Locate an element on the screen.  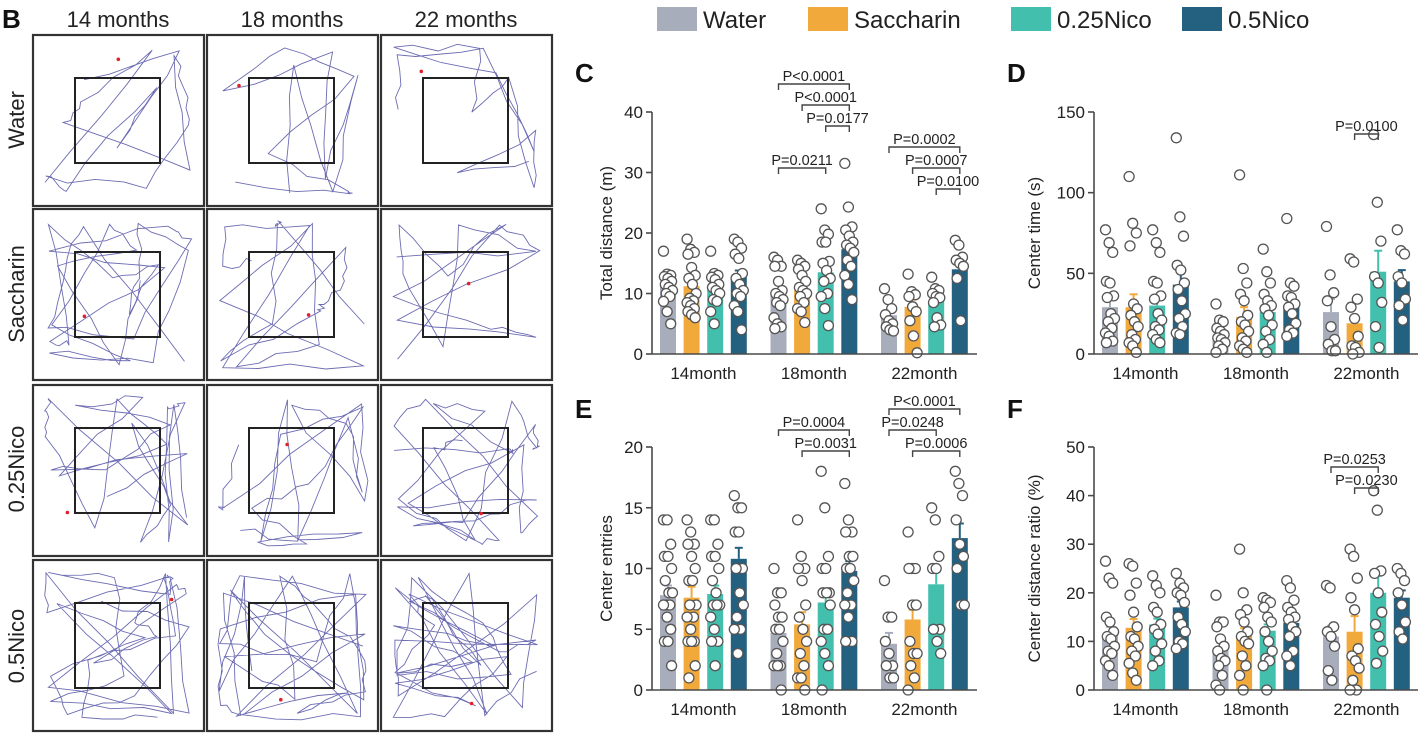
legend-swatch-025nico is located at coordinates (1031, 19).